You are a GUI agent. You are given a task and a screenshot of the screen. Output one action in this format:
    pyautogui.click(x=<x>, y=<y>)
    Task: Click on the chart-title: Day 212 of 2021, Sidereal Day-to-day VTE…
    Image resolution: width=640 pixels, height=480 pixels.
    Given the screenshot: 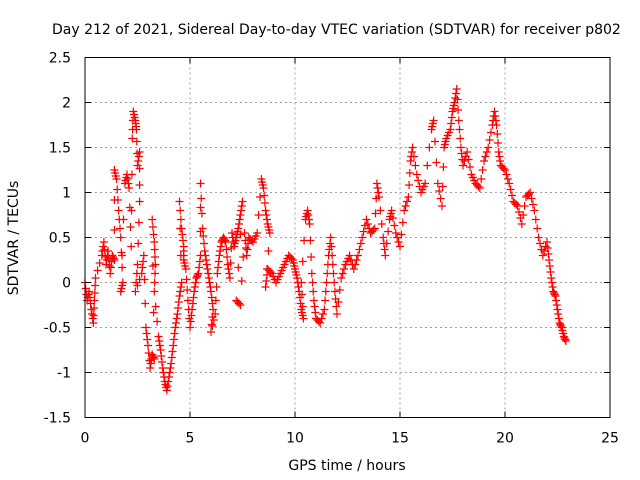 What is the action you would take?
    pyautogui.click(x=336, y=30)
    